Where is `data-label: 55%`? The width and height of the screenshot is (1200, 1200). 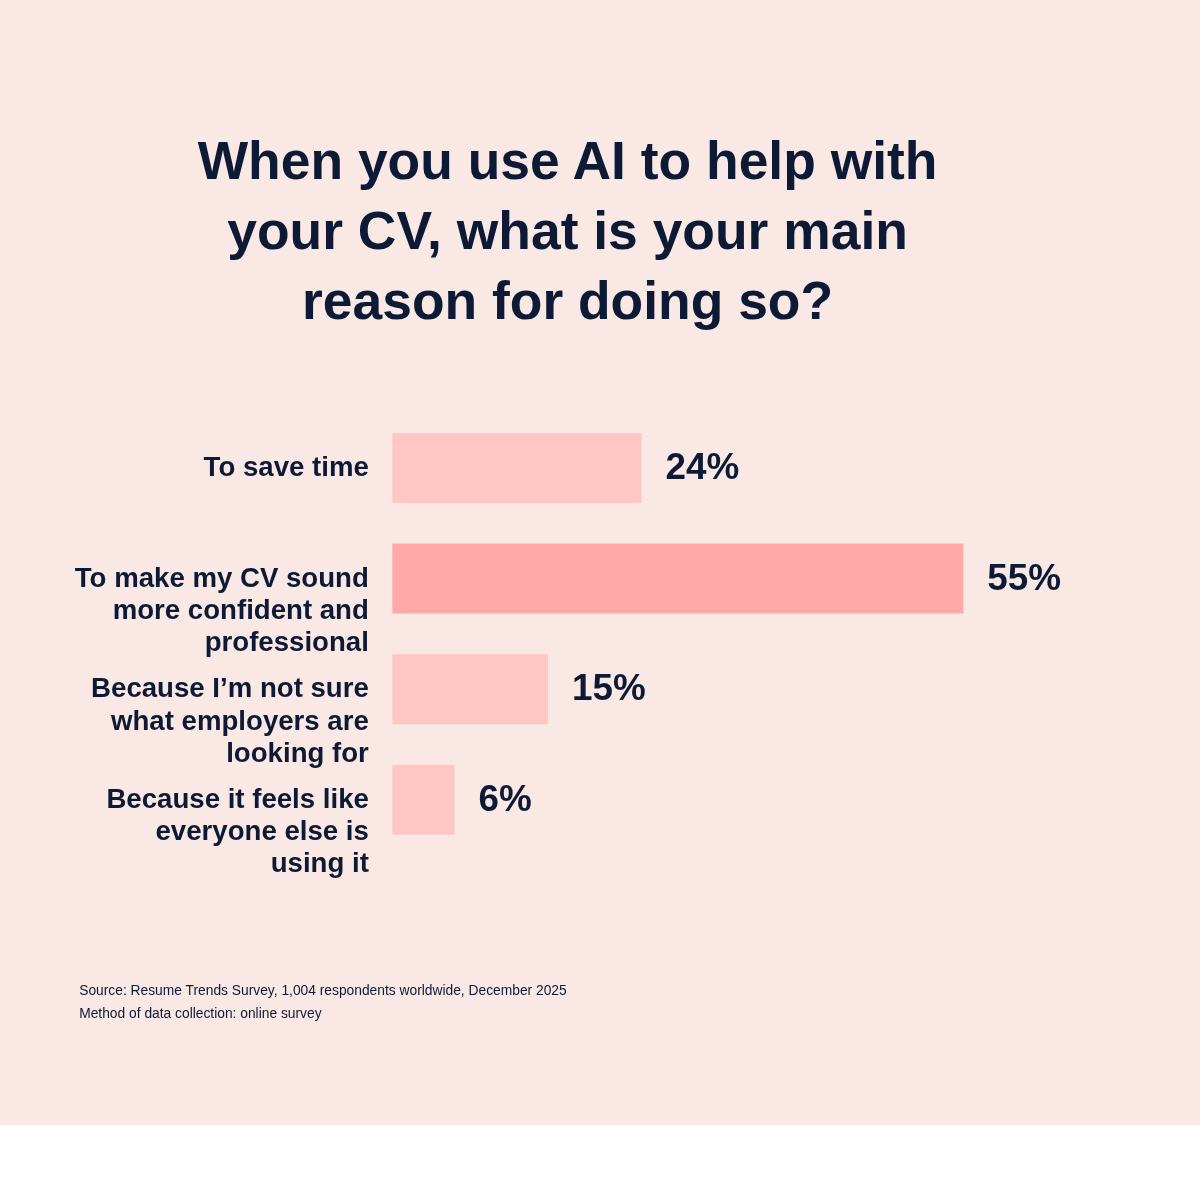
data-label: 55% is located at coordinates (1024, 577).